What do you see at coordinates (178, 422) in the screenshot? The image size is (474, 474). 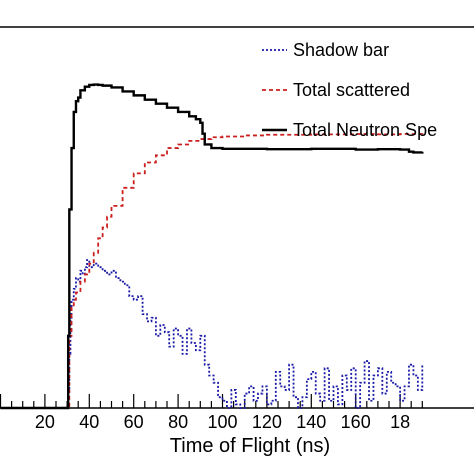 I see `x-tick-label: 80` at bounding box center [178, 422].